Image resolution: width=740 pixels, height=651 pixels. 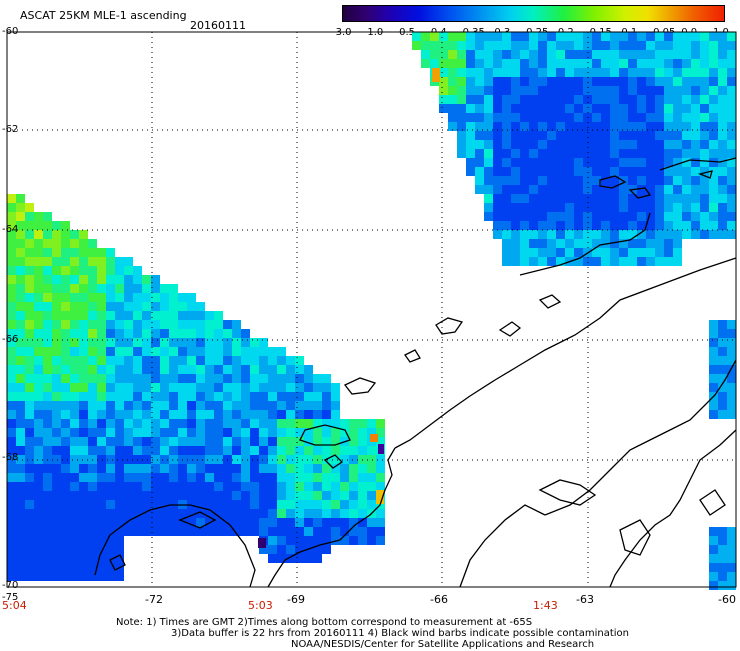 I want to click on time-label: 1:43, so click(x=545, y=605).